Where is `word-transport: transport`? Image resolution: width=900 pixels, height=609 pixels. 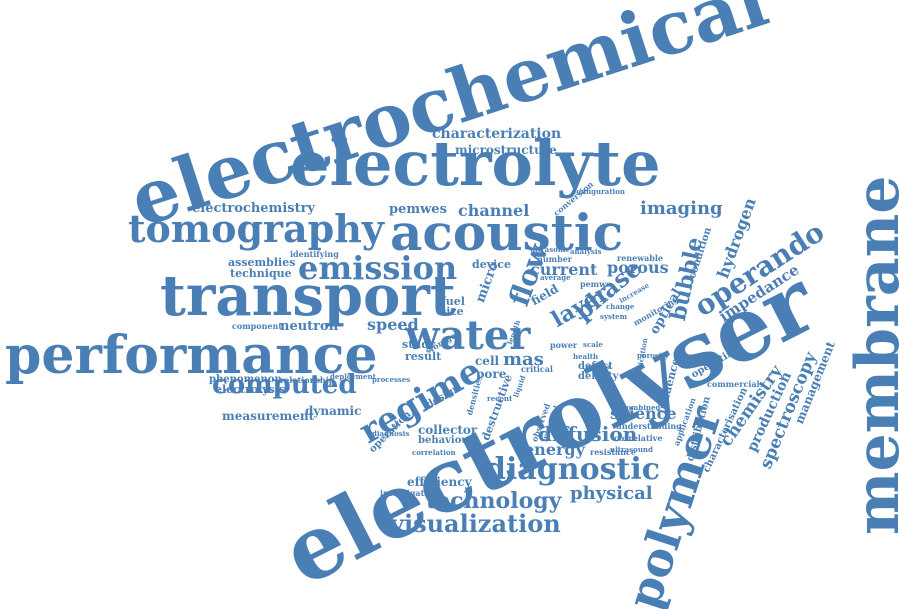
word-transport: transport is located at coordinates (308, 296).